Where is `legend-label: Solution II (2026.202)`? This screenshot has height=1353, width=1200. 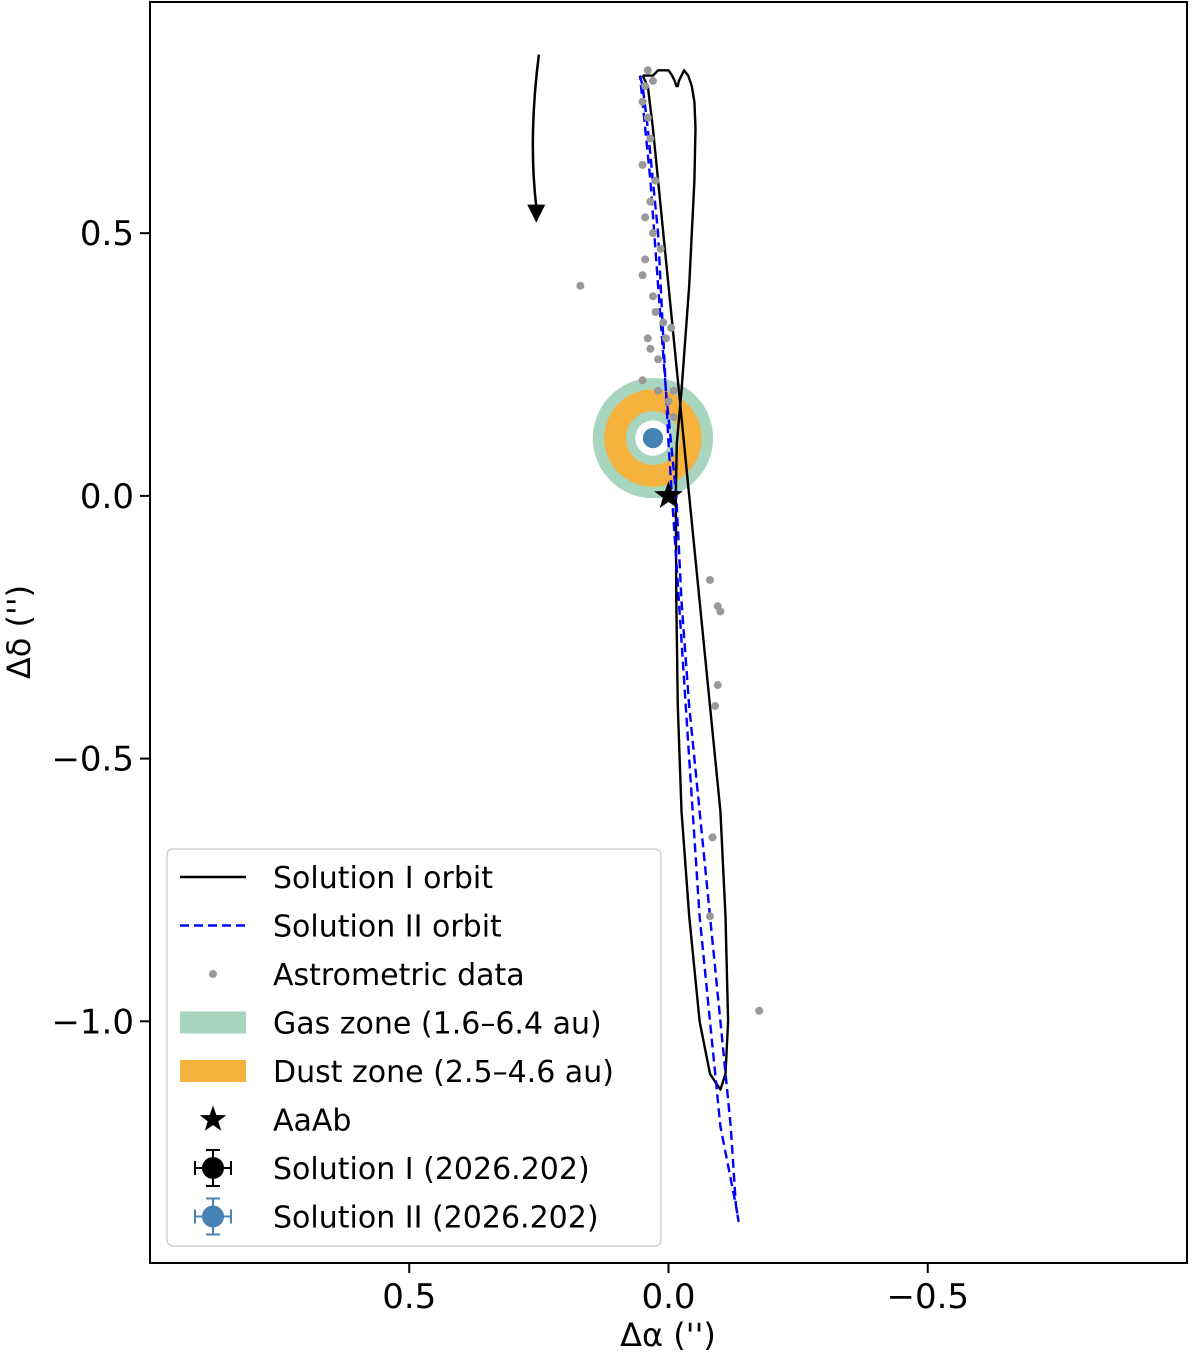
legend-label: Solution II (2026.202) is located at coordinates (436, 1218).